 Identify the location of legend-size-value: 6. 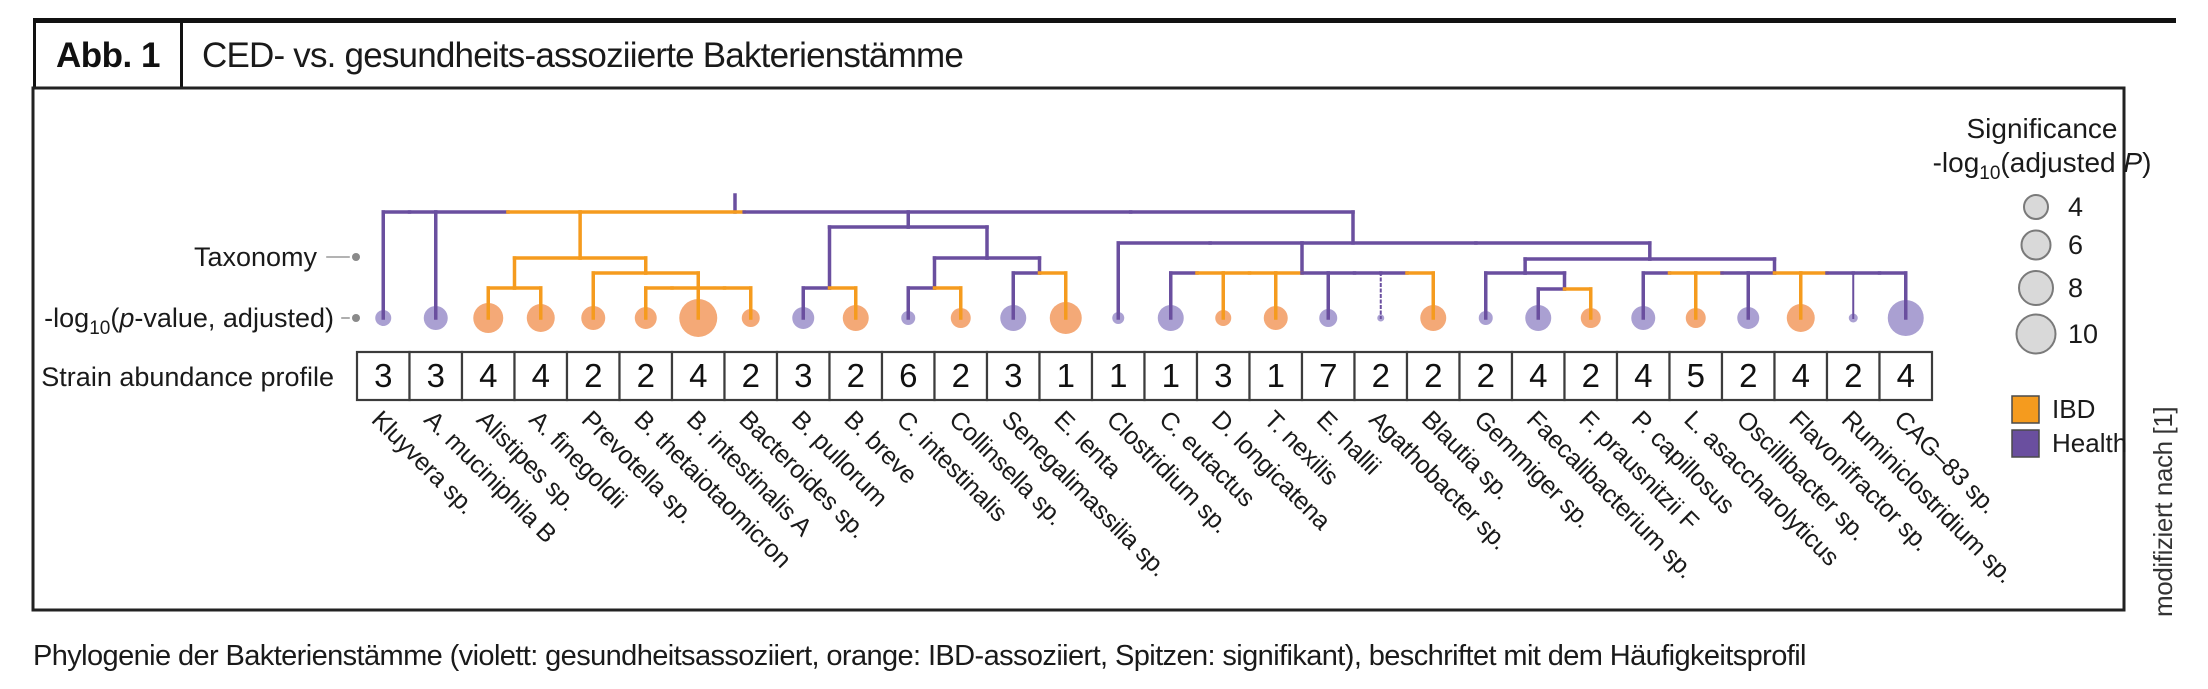
(2075, 245).